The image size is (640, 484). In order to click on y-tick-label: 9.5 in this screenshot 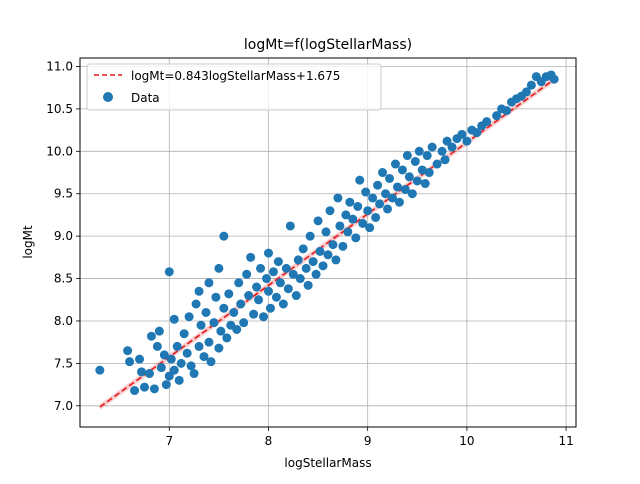, I will do `click(63, 194)`.